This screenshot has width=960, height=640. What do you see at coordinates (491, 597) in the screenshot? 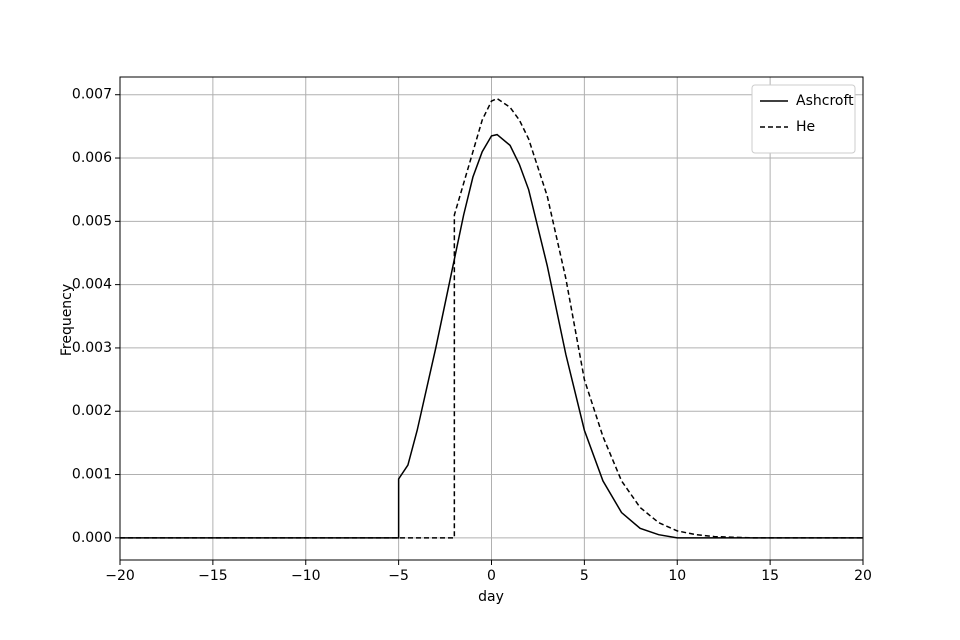
I see `x-axis-label: day` at bounding box center [491, 597].